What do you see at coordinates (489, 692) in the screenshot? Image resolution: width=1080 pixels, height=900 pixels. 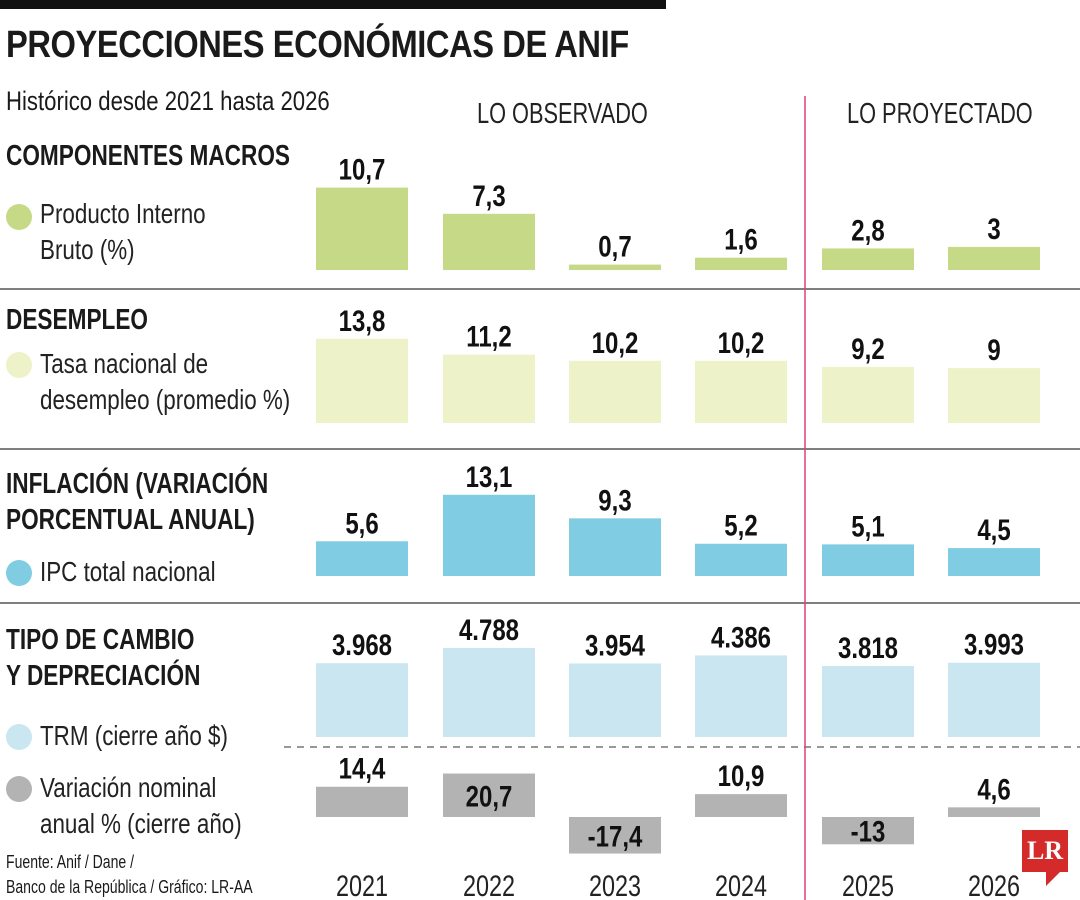 I see `bar-3-2022` at bounding box center [489, 692].